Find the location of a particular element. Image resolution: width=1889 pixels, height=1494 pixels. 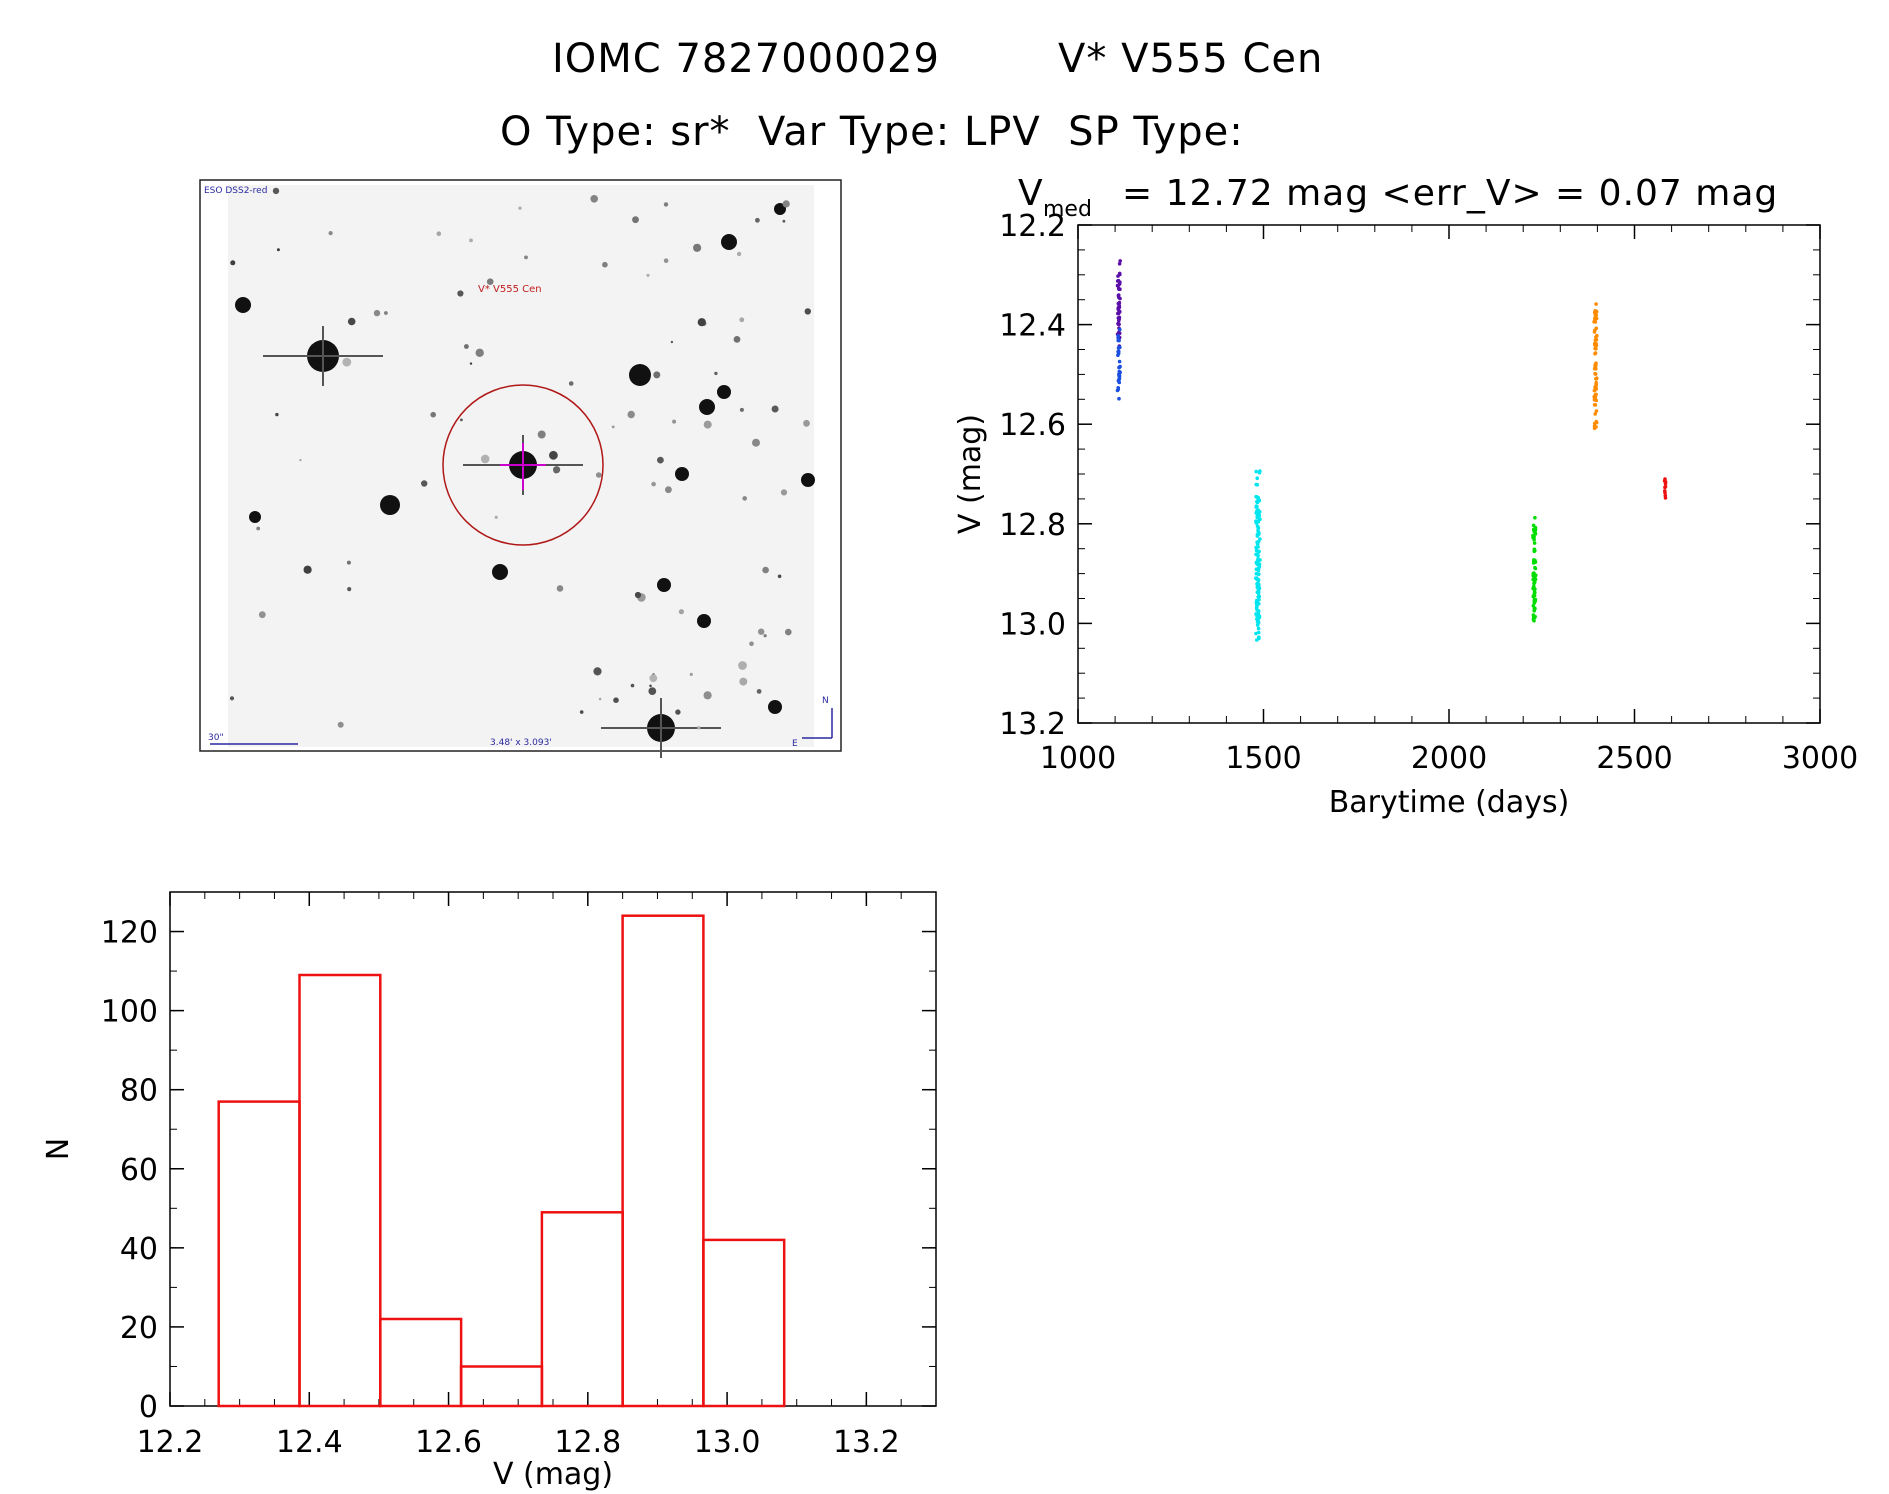

target-label: V* V555 Cen is located at coordinates (510, 289).